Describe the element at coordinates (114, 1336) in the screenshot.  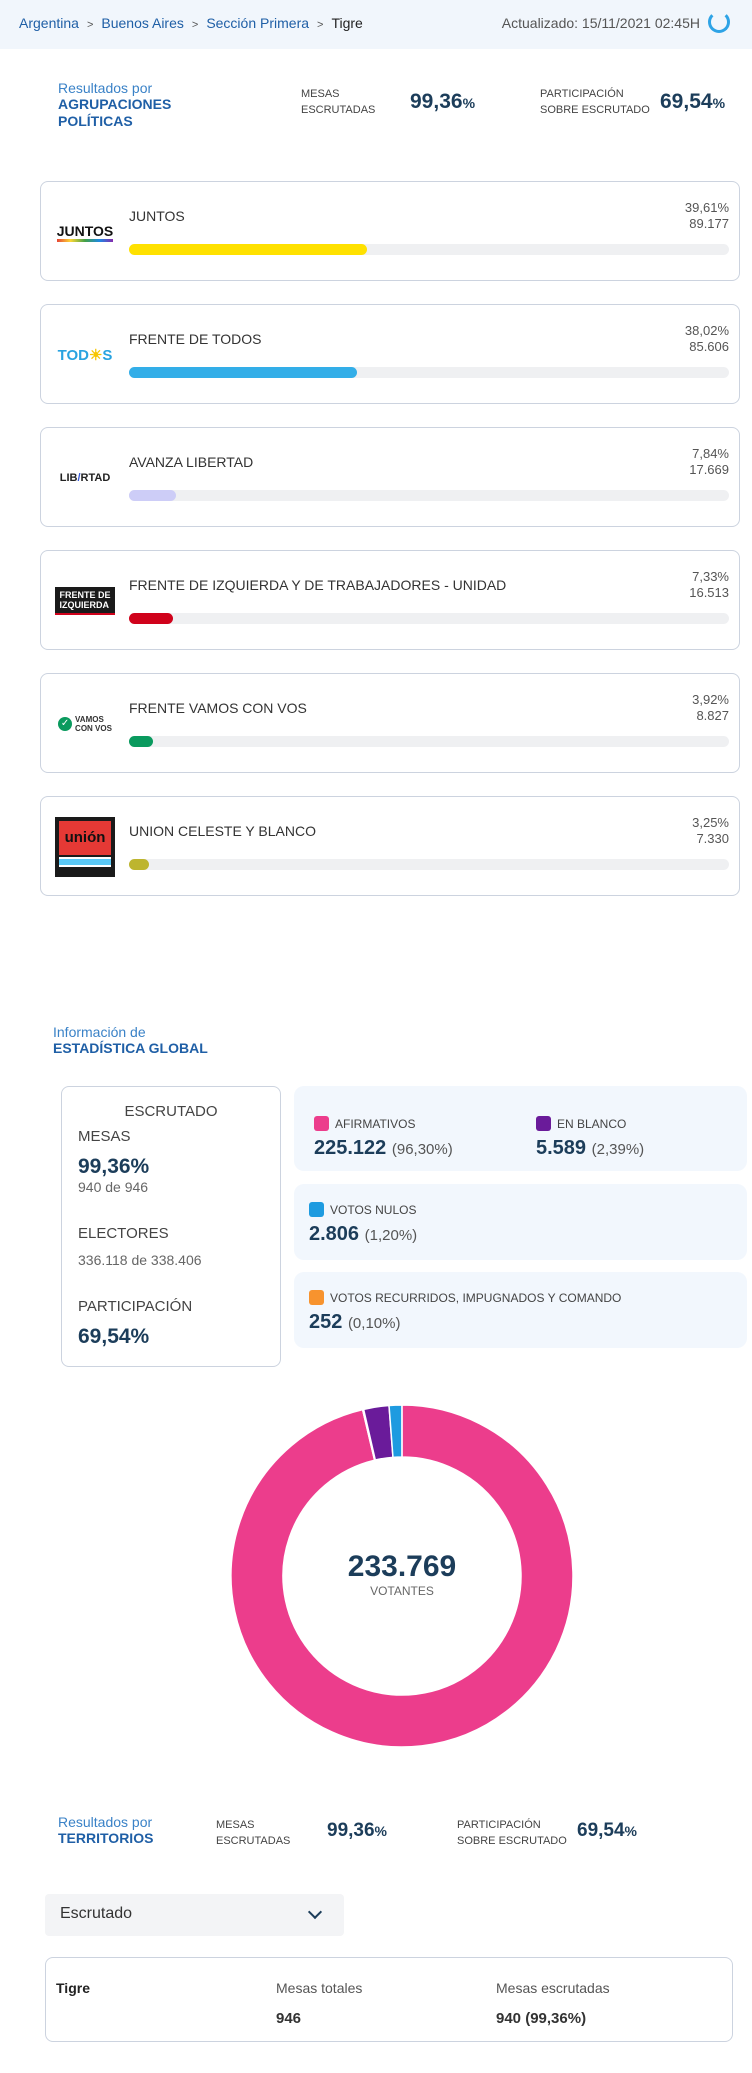
I see `escrutado-participacion-value: 69,54%` at that location.